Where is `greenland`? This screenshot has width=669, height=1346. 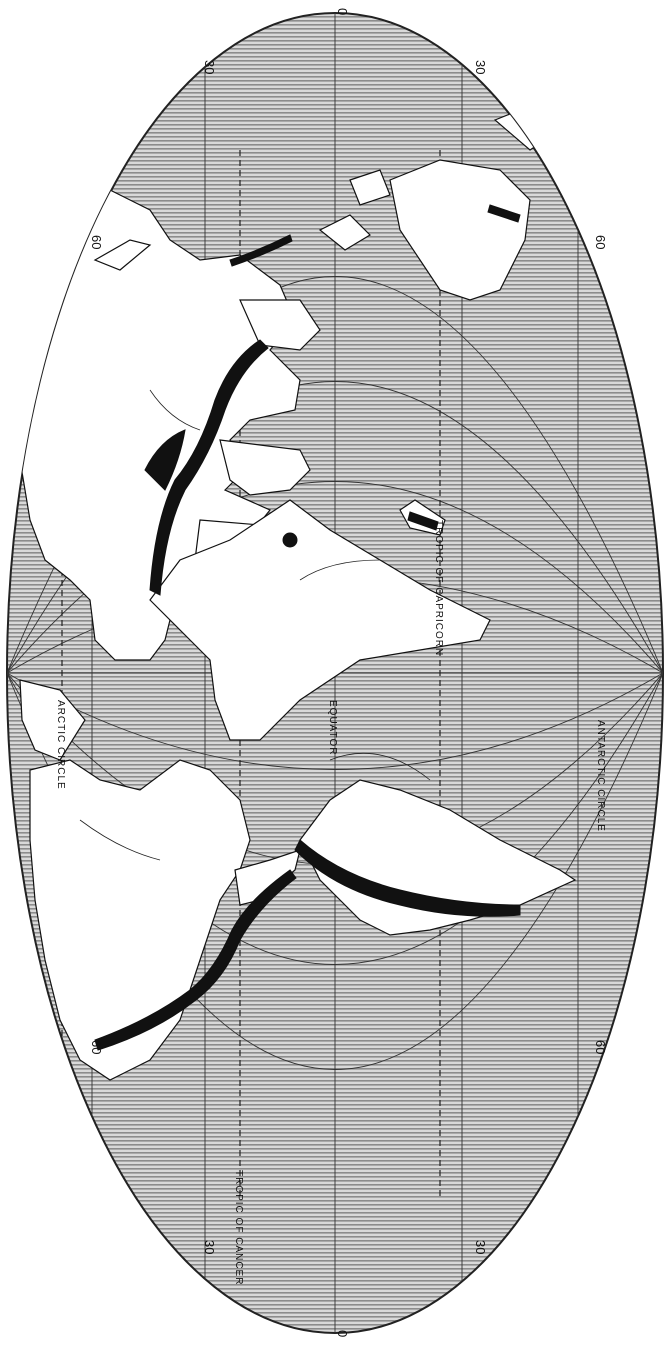 greenland is located at coordinates (52, 720).